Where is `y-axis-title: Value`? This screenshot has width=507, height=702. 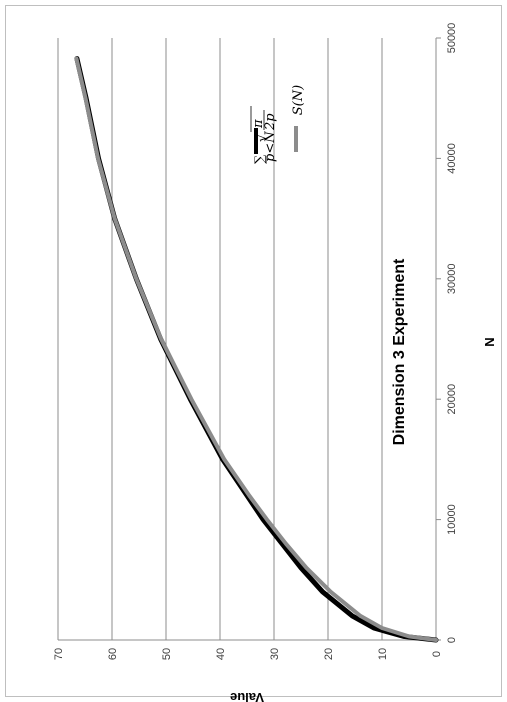 y-axis-title: Value is located at coordinates (247, 696).